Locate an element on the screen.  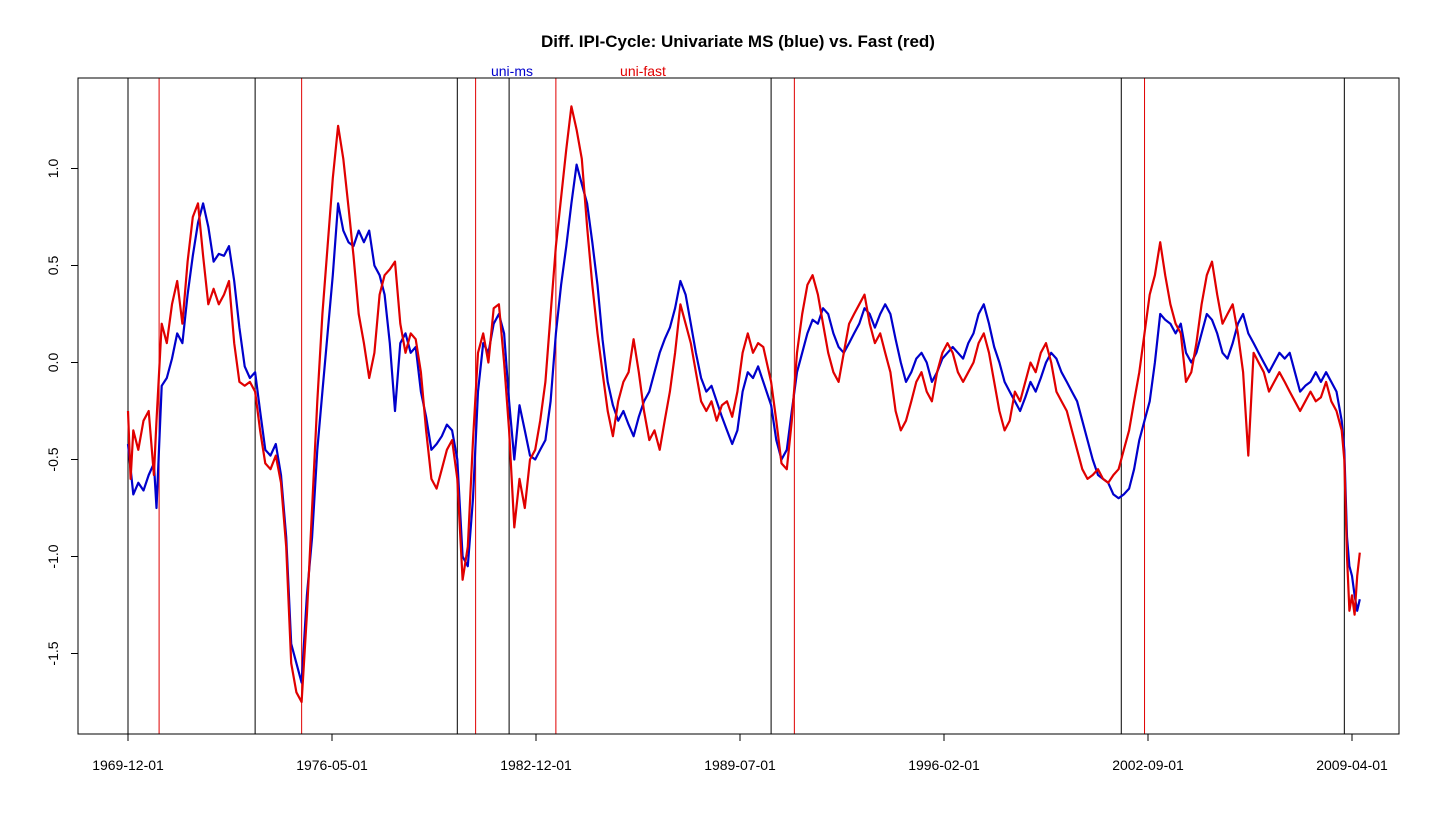
legend-label-uni-ms: uni-ms is located at coordinates (512, 71).